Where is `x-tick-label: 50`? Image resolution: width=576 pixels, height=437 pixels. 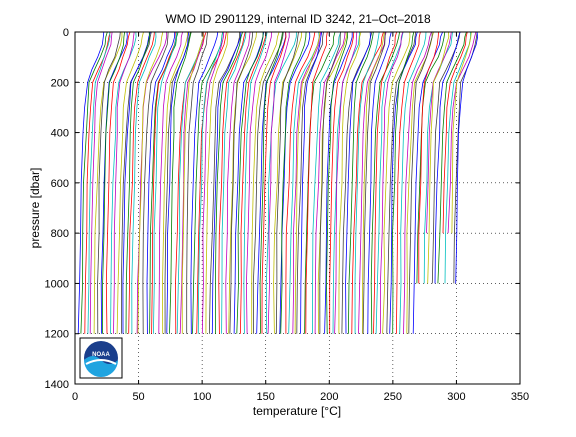 x-tick-label: 50 is located at coordinates (138, 397).